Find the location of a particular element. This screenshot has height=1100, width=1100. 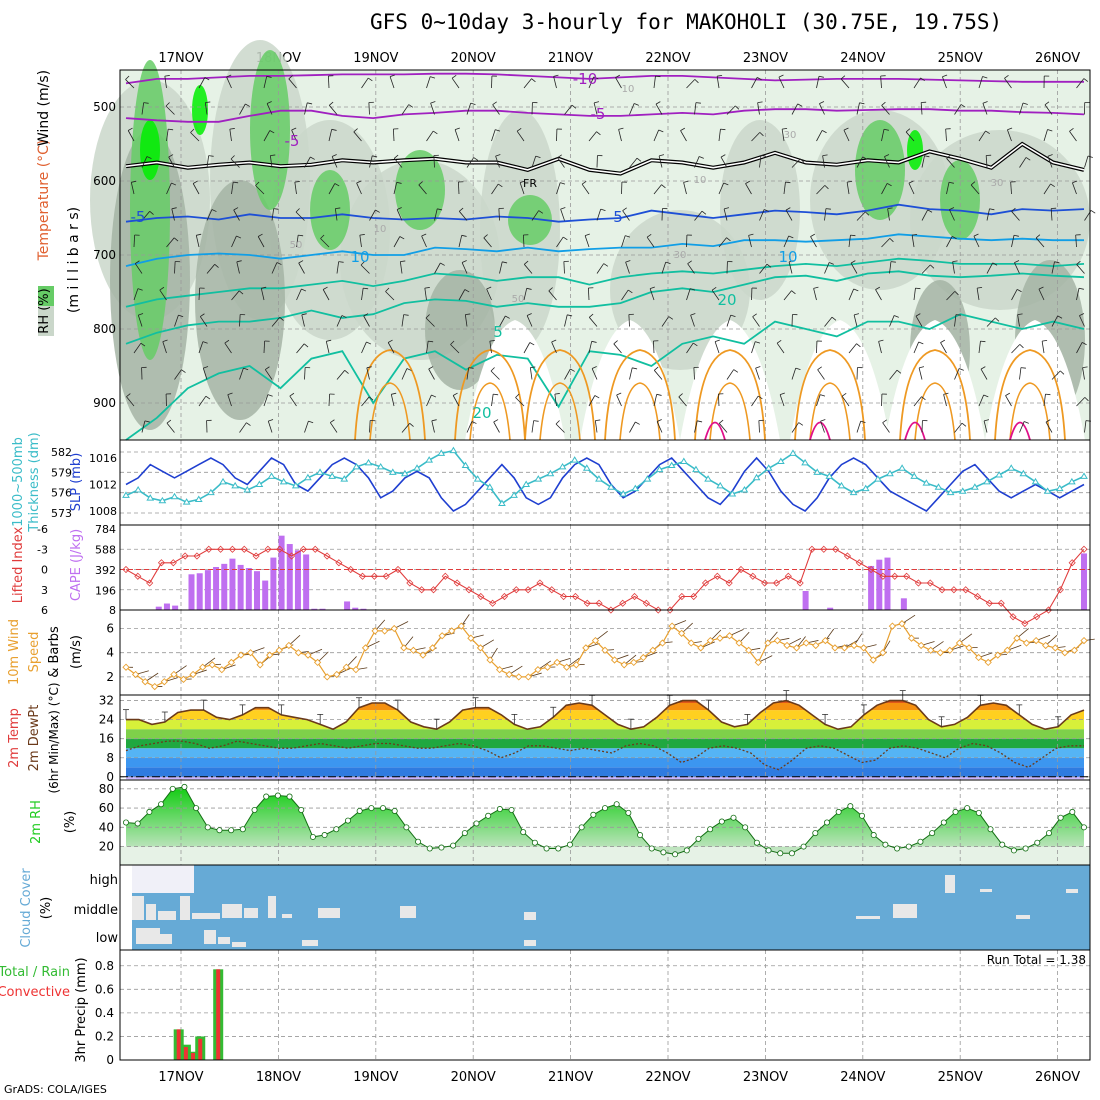

axis-label-li: Lifted Index is located at coordinates (18, 564).